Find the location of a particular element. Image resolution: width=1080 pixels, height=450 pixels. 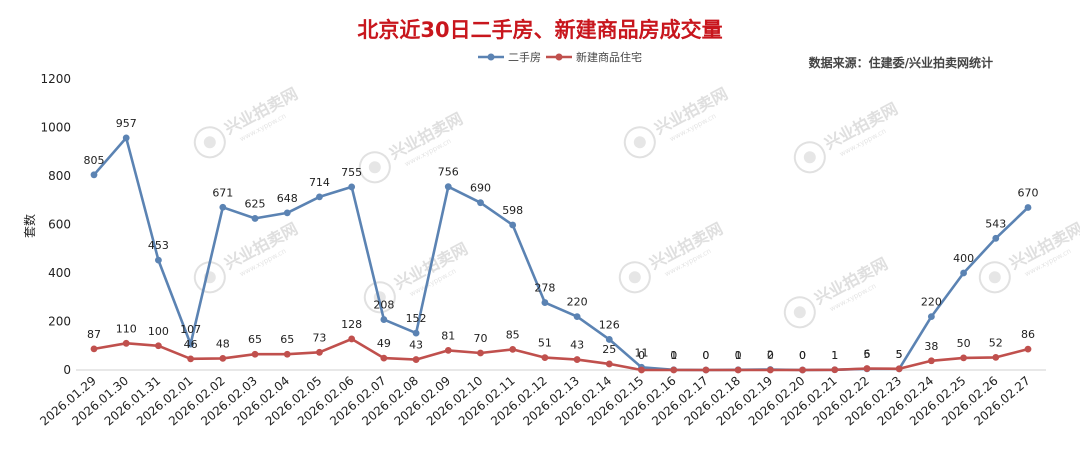

data-label-s2: 110 is located at coordinates (126, 328).